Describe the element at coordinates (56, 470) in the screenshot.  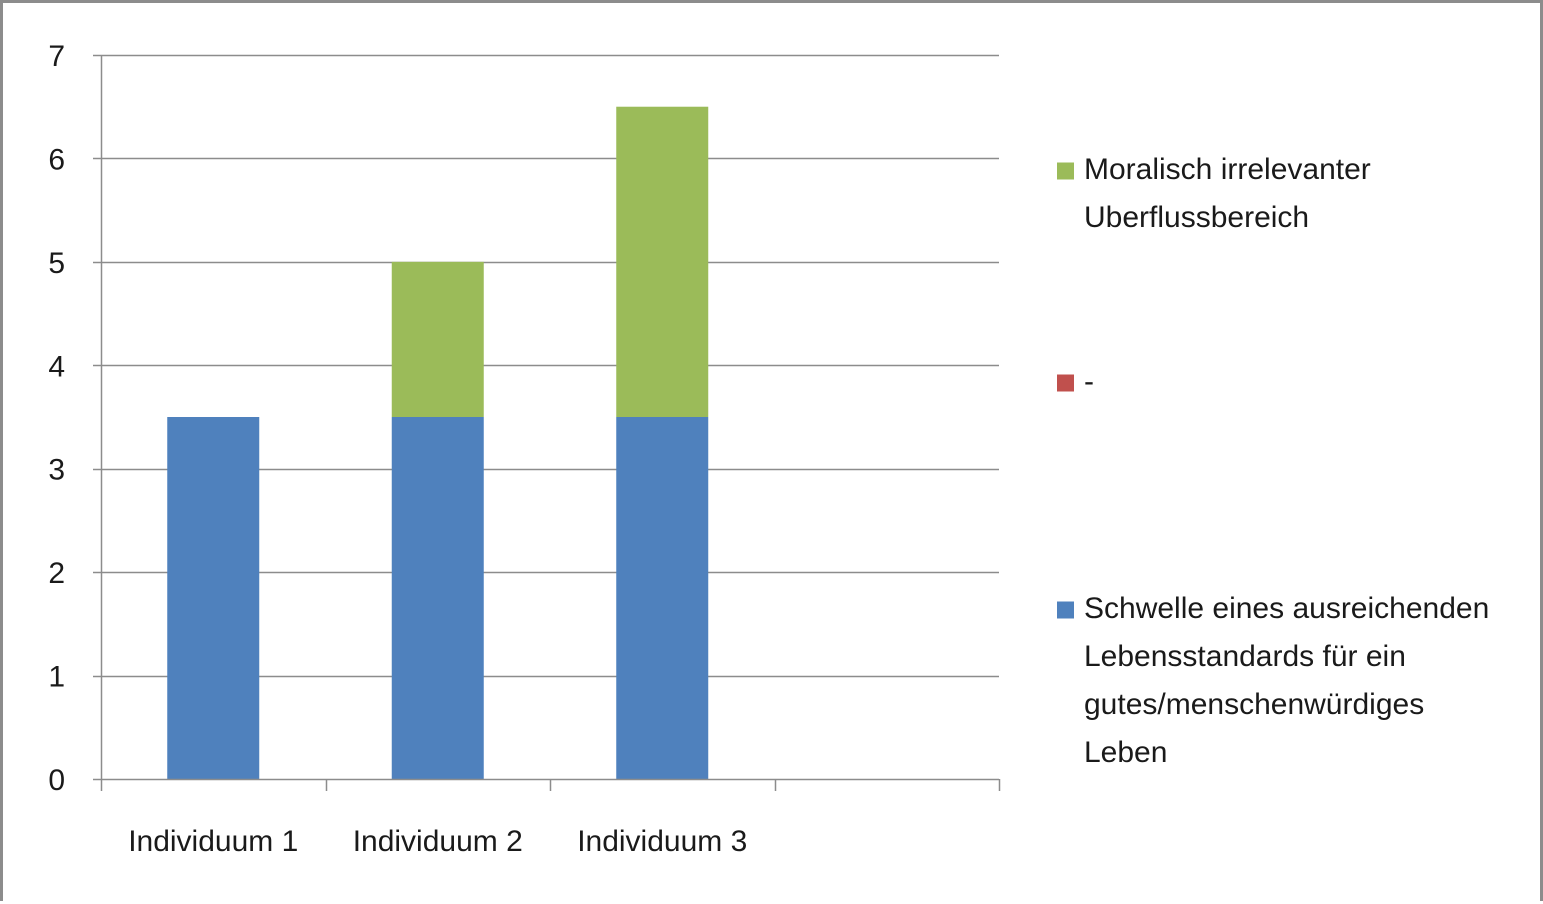
I see `y-tick-label-3: 3` at that location.